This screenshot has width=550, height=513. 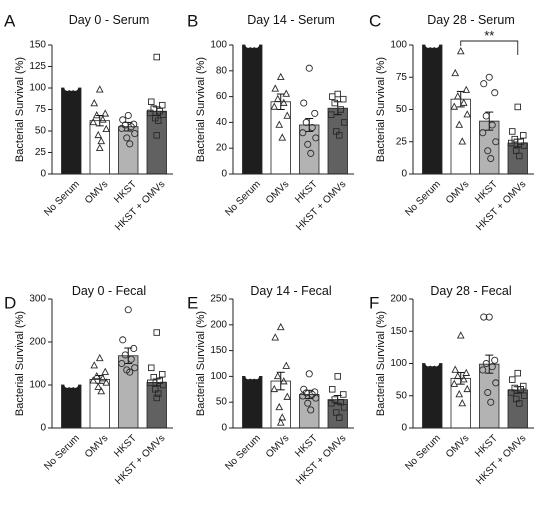 I want to click on panel-b-ytick-label: 0, so click(x=224, y=174).